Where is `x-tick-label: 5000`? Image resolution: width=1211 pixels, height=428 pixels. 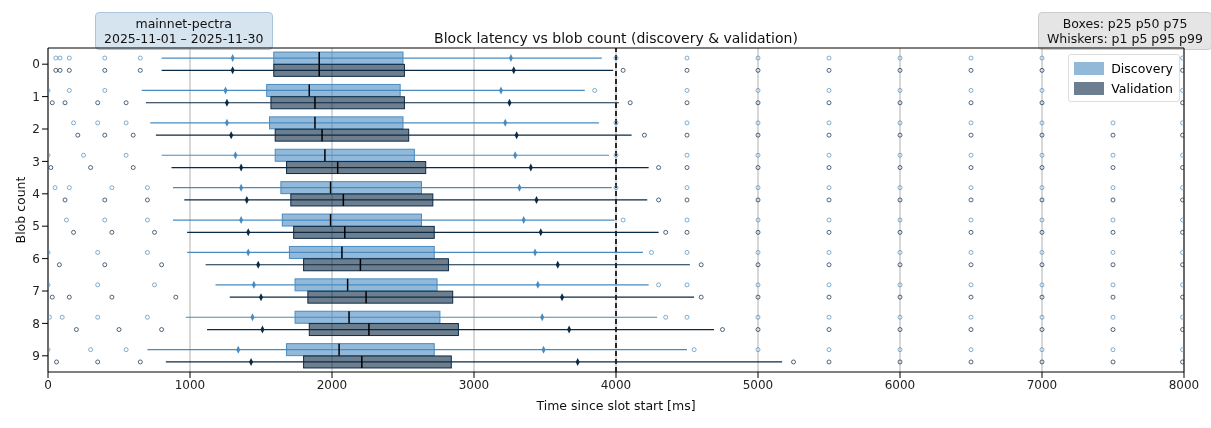
x-tick-label: 5000 is located at coordinates (758, 384).